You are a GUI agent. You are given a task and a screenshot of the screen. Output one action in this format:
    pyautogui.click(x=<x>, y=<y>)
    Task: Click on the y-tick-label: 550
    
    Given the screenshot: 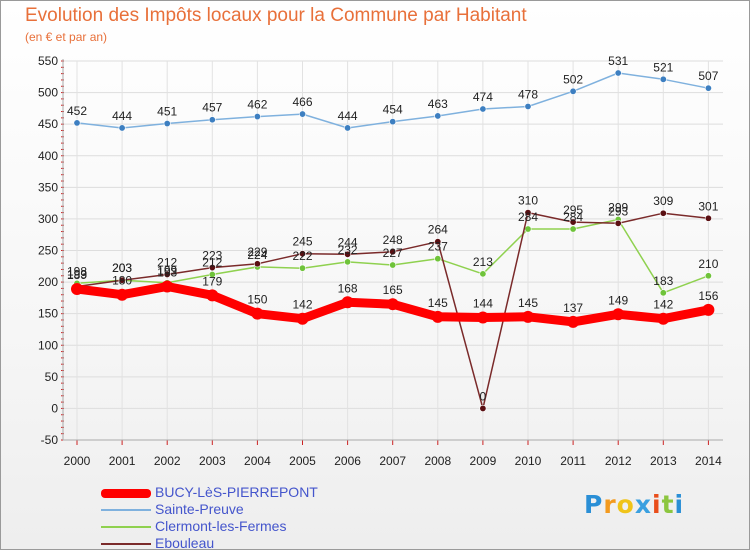 What is the action you would take?
    pyautogui.click(x=48, y=61)
    